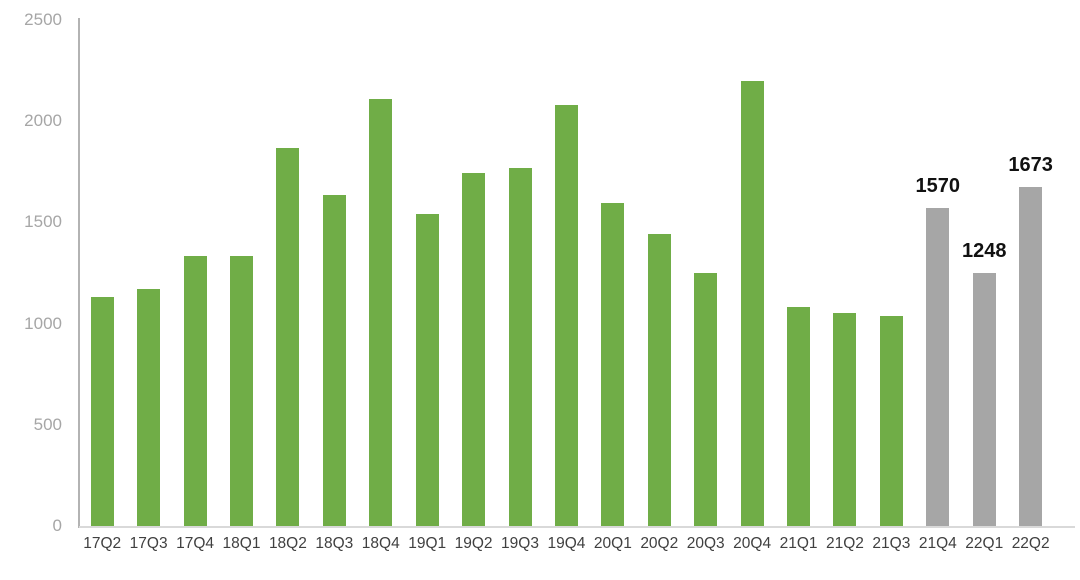 This screenshot has width=1080, height=580. What do you see at coordinates (520, 543) in the screenshot?
I see `x-tick-label-19Q3: 19Q3` at bounding box center [520, 543].